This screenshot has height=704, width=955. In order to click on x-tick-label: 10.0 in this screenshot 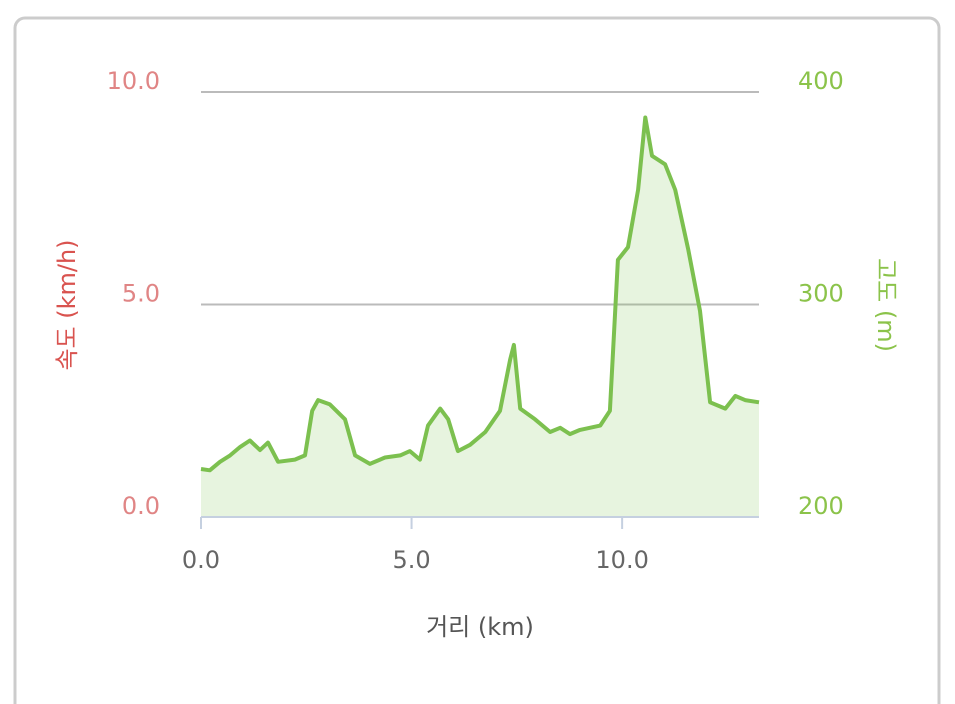, I will do `click(621, 560)`.